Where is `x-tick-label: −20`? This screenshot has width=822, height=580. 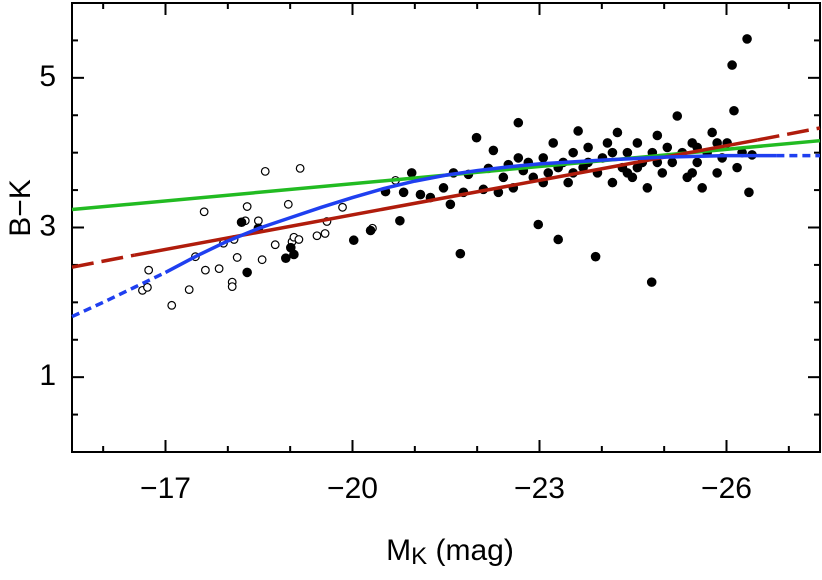 x-tick-label: −20 is located at coordinates (352, 488).